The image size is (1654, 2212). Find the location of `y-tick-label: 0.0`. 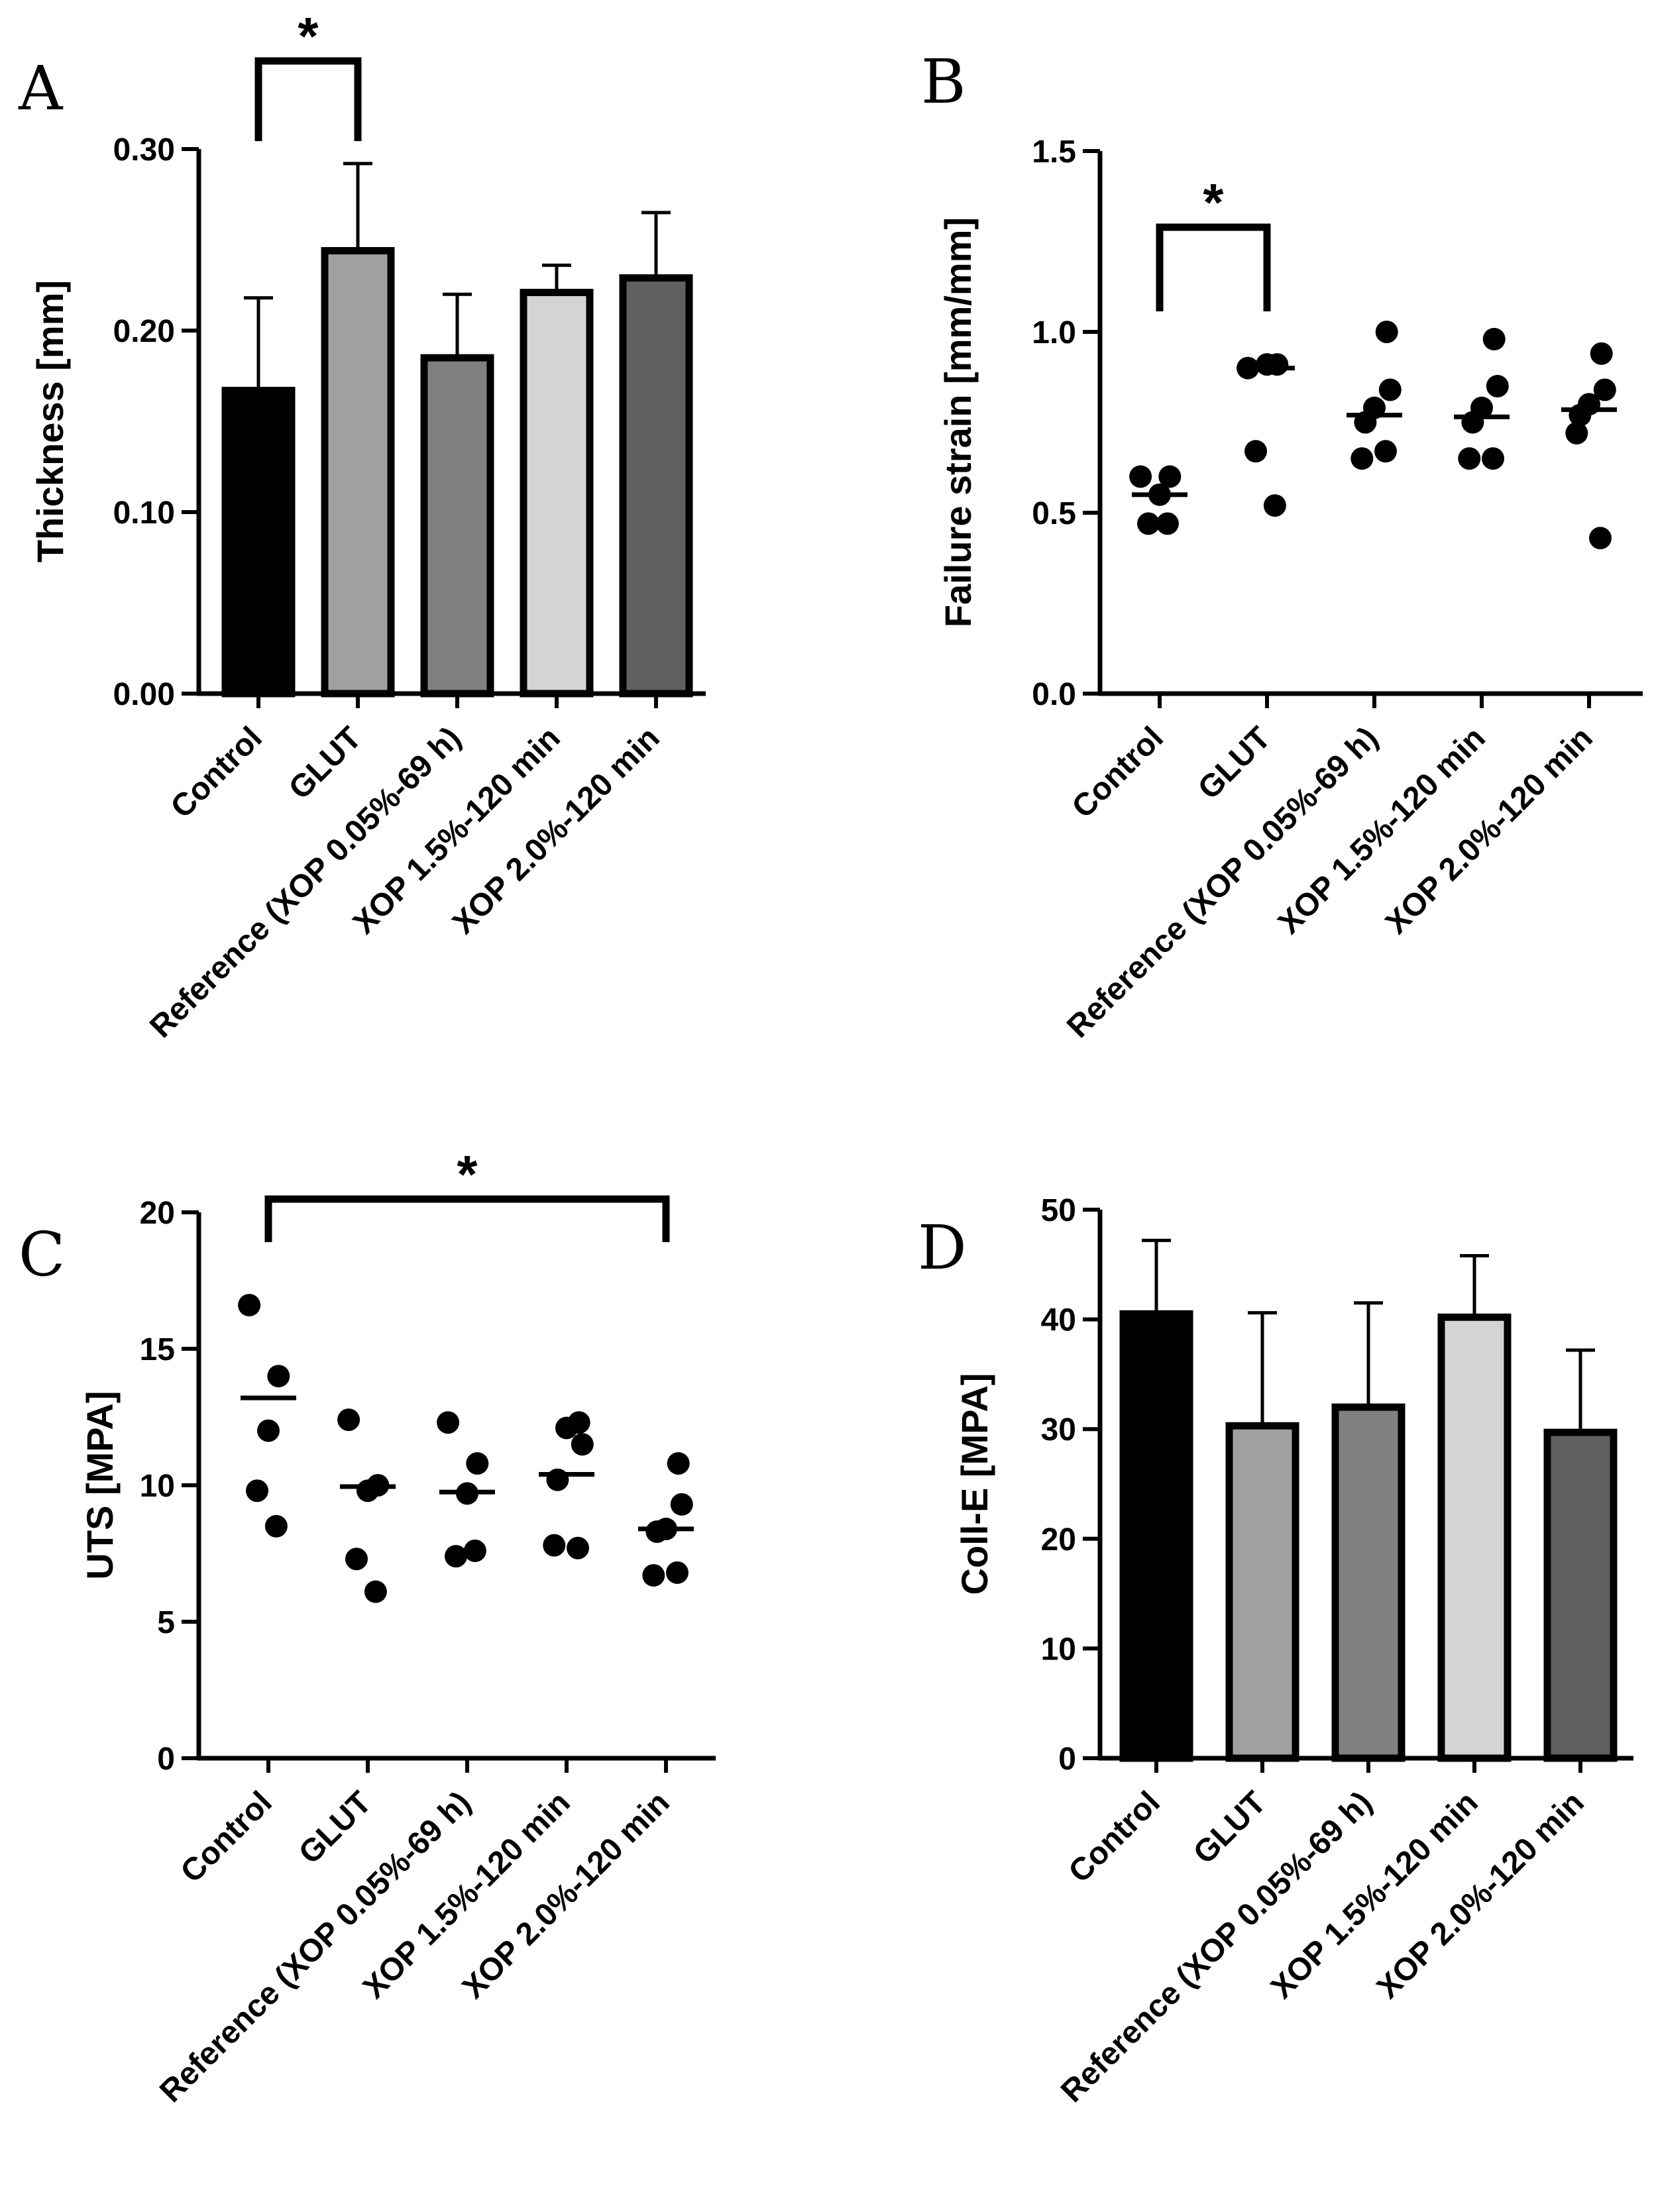

y-tick-label: 0.0 is located at coordinates (1054, 694).